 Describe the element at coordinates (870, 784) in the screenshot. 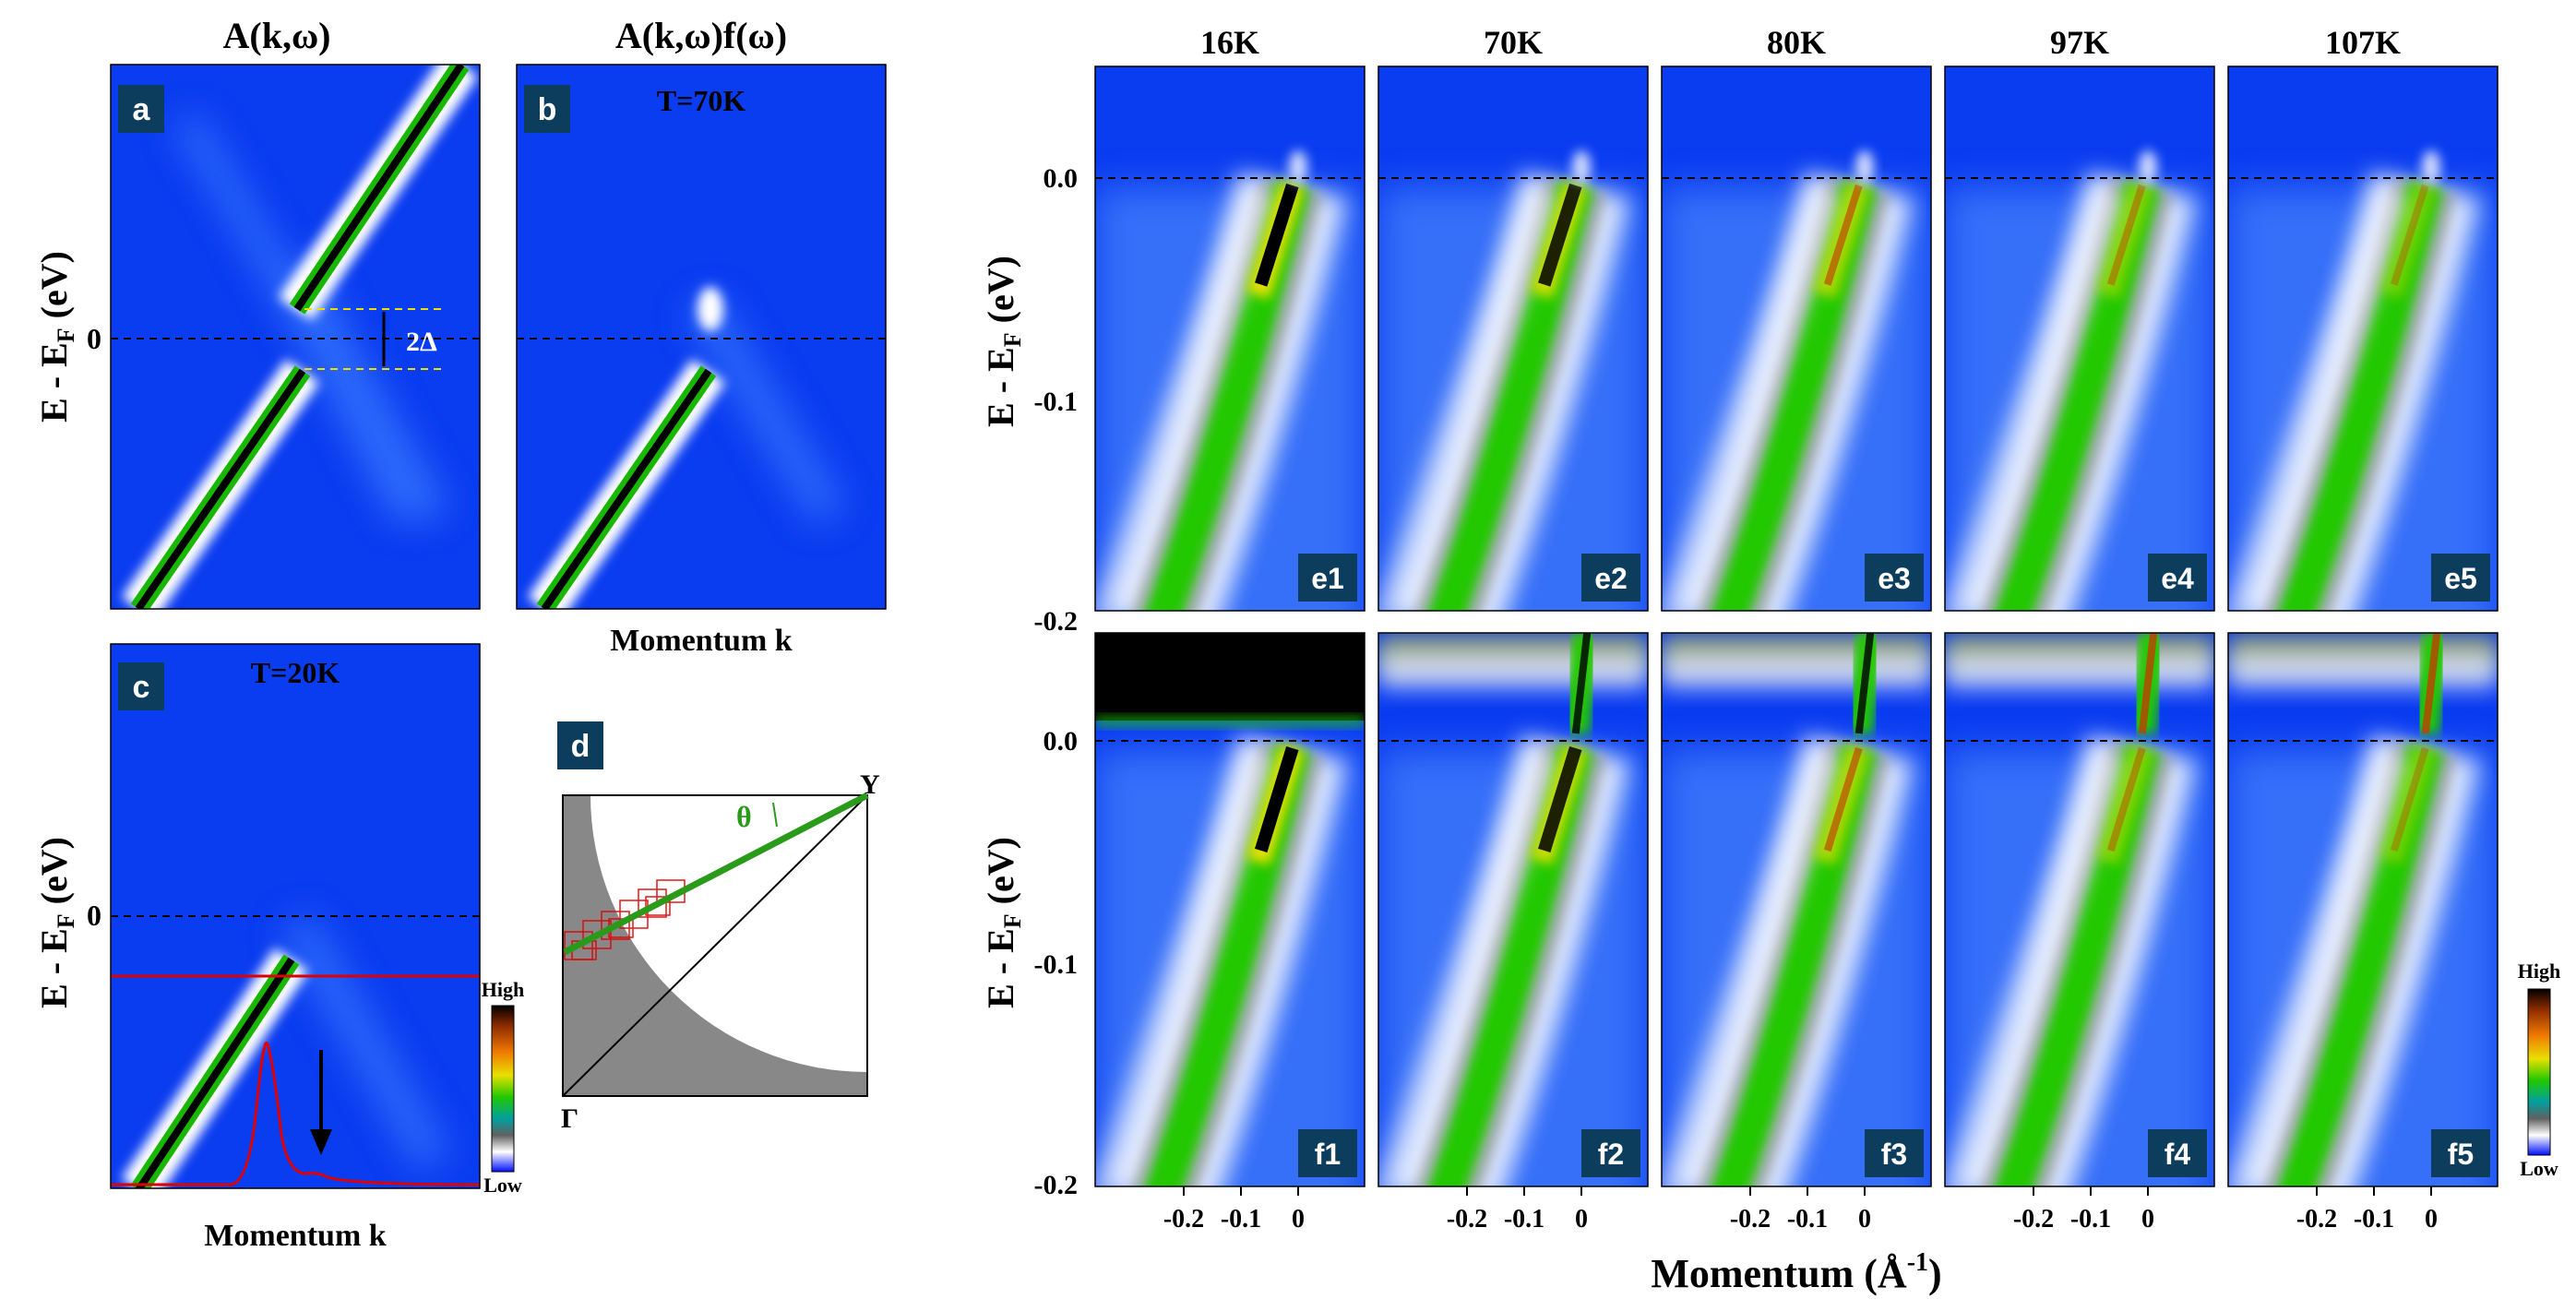

I see `y-point-label: Y` at that location.